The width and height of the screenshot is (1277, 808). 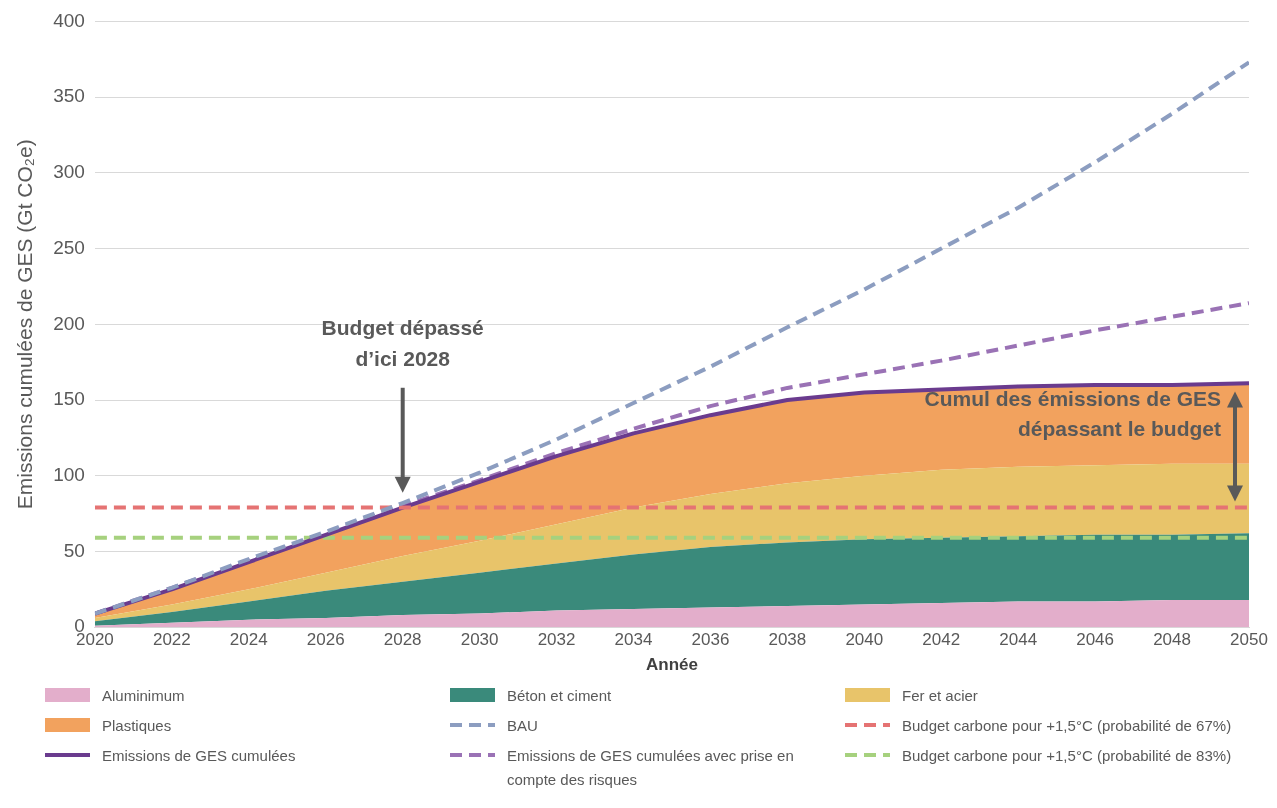 I want to click on legend-label: Aluminimum, so click(x=143, y=696).